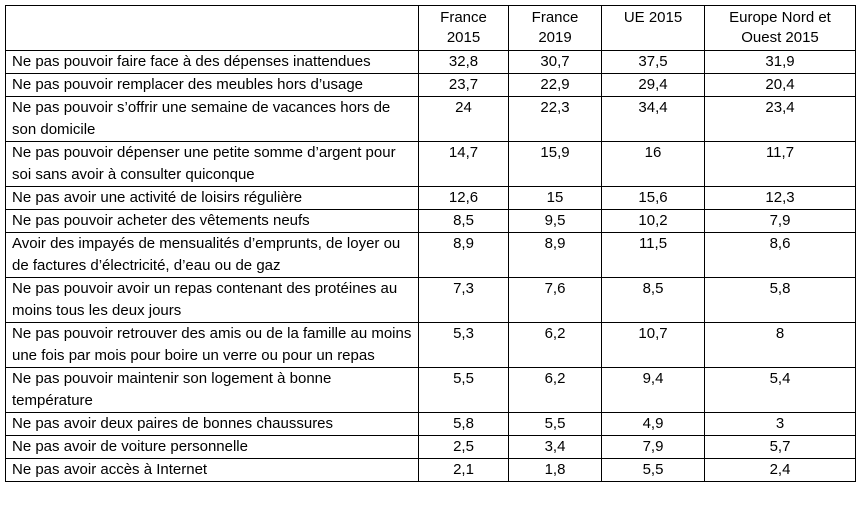 The height and width of the screenshot is (522, 860). I want to click on value-cell: 1,8, so click(555, 470).